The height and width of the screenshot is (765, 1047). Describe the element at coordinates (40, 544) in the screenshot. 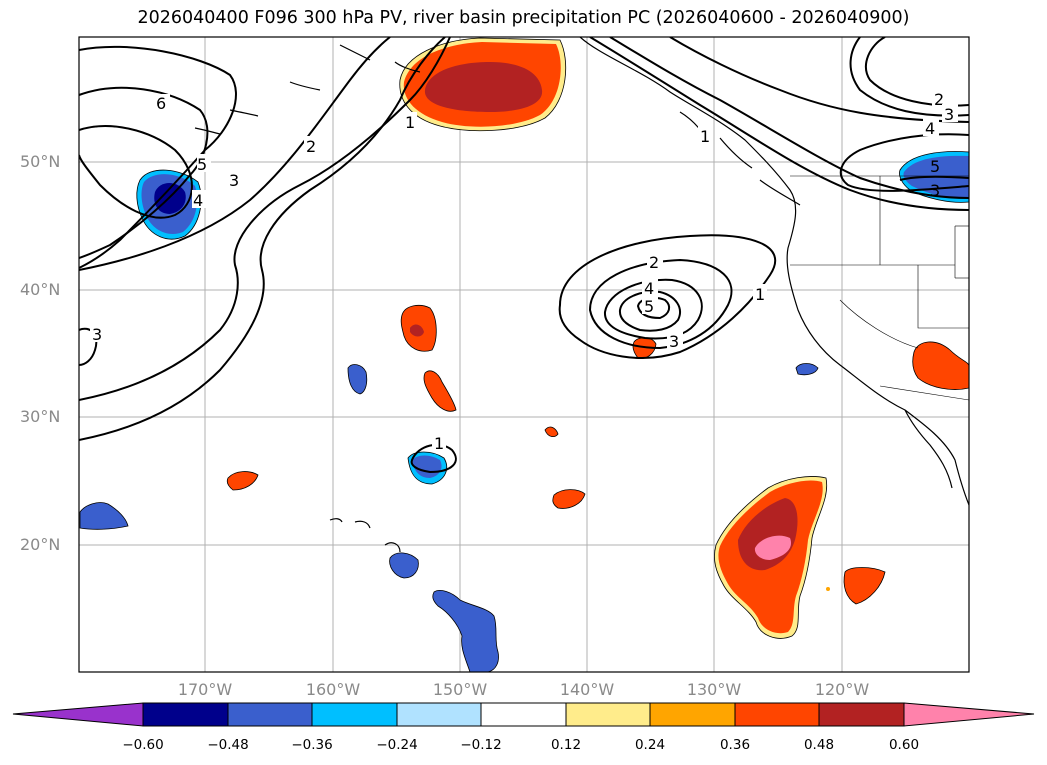

I see `lat-label-20n: 20°N` at that location.